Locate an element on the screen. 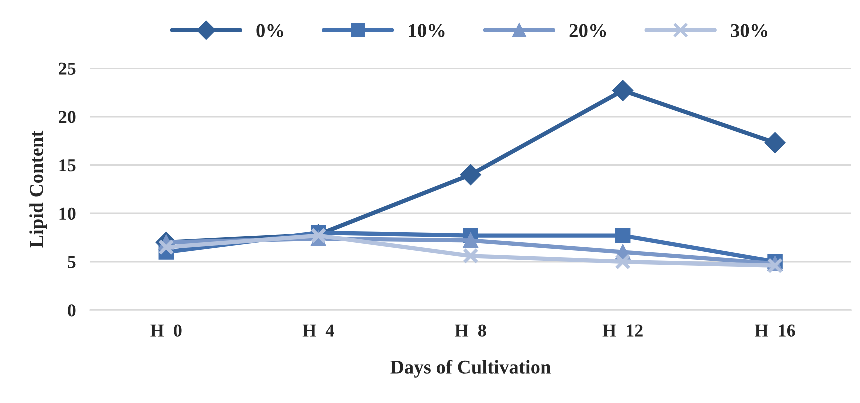  legend-label: 0% is located at coordinates (270, 31).